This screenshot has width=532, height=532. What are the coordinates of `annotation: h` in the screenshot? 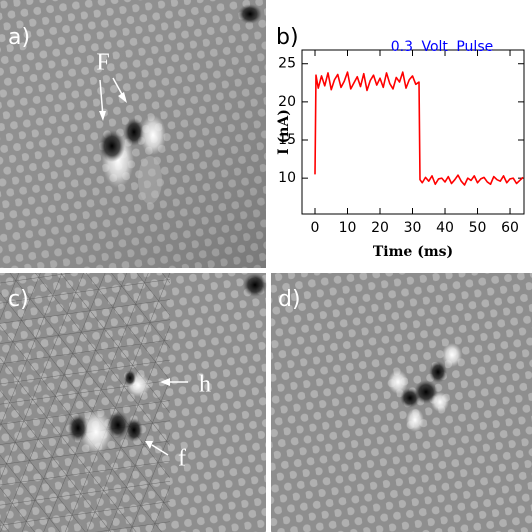 It's located at (205, 385).